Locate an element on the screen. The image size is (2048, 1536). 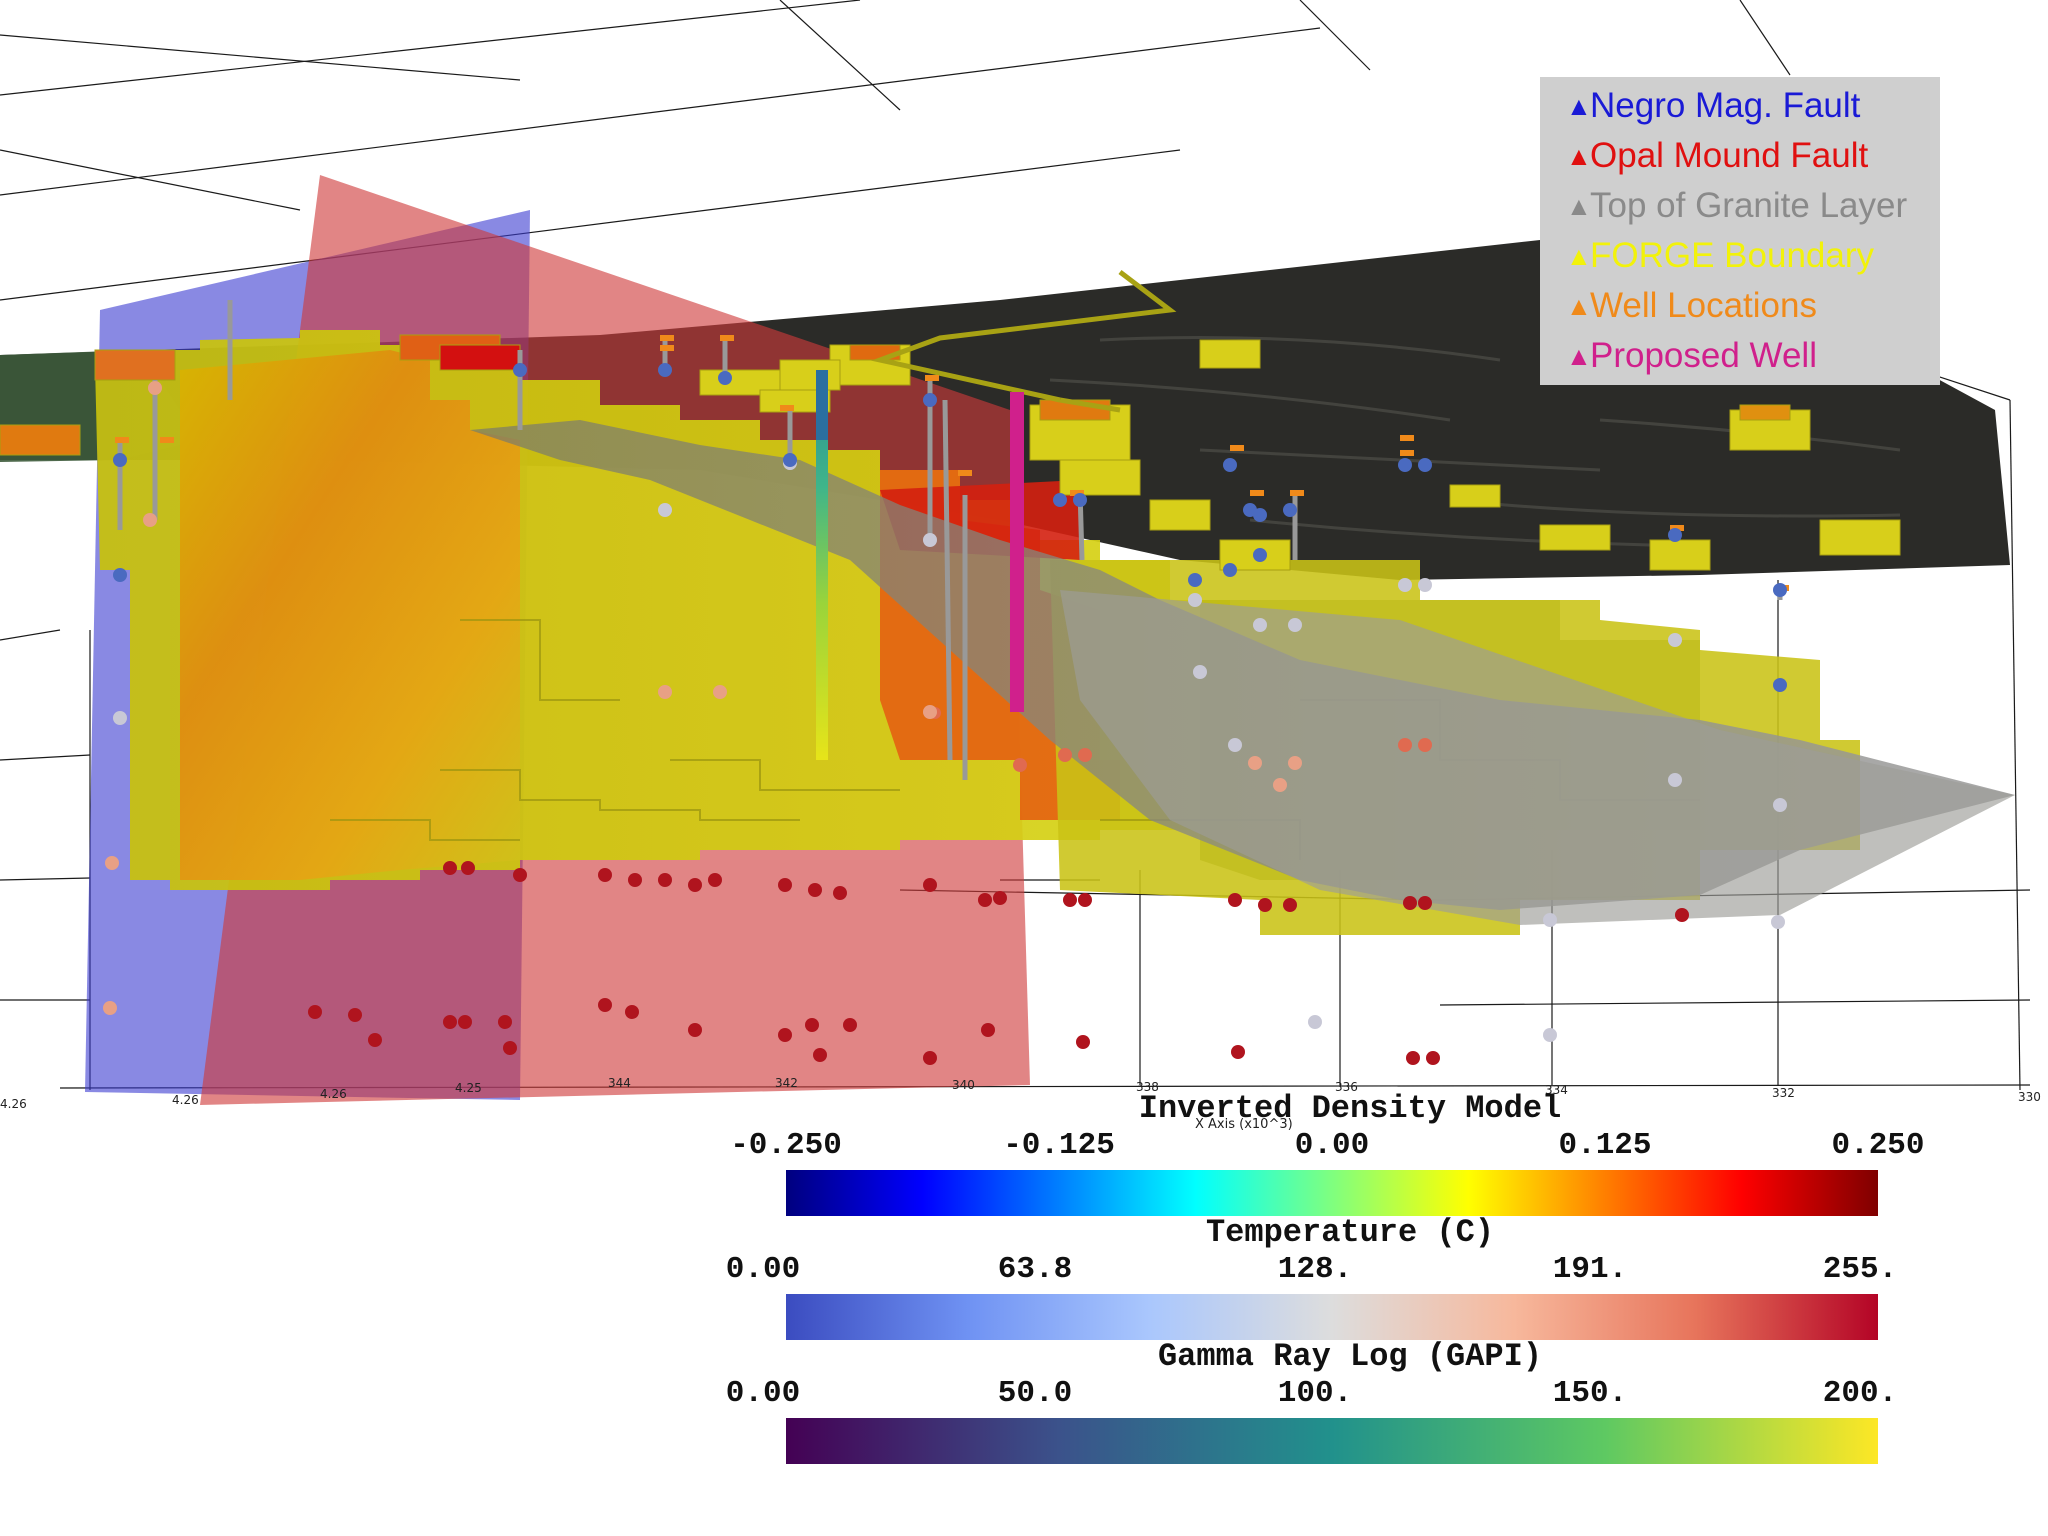
axis-title: X Axis (x10^3) is located at coordinates (1244, 1124).